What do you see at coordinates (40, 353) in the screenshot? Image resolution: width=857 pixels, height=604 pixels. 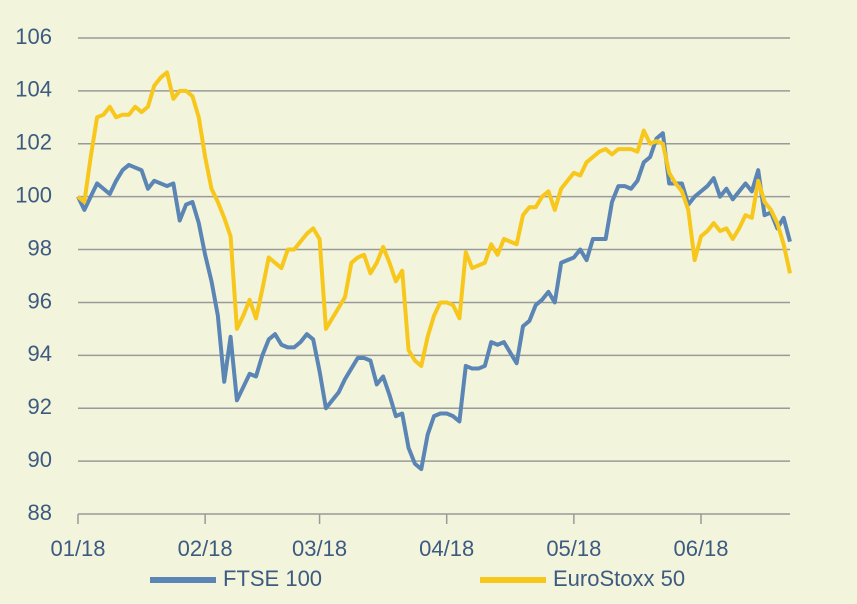 I see `y-tick-label: 94` at bounding box center [40, 353].